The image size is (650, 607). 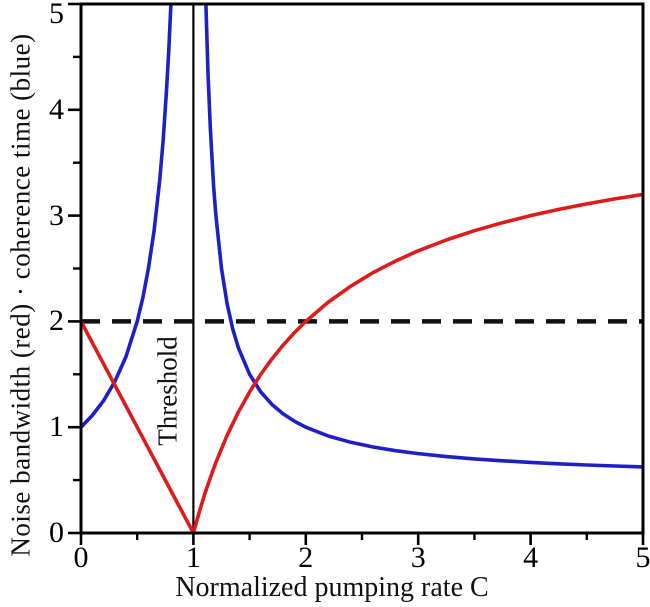 I want to click on threshold-label: Threshold, so click(x=167, y=391).